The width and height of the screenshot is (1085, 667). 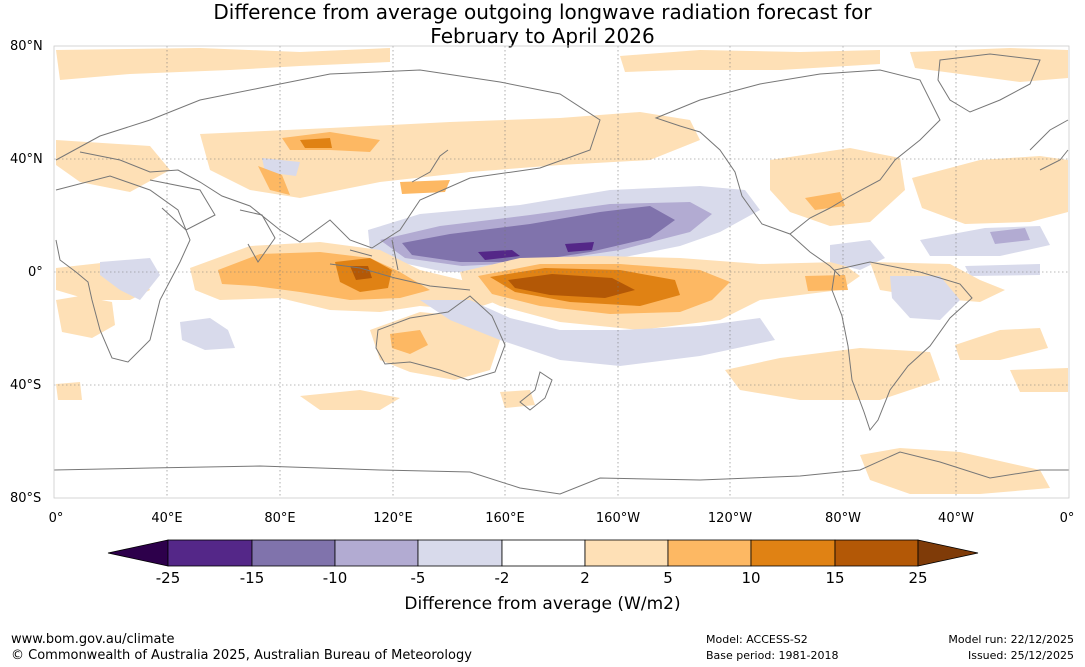 I want to click on footer-base-period: Base period: 1981-2018, so click(x=772, y=655).